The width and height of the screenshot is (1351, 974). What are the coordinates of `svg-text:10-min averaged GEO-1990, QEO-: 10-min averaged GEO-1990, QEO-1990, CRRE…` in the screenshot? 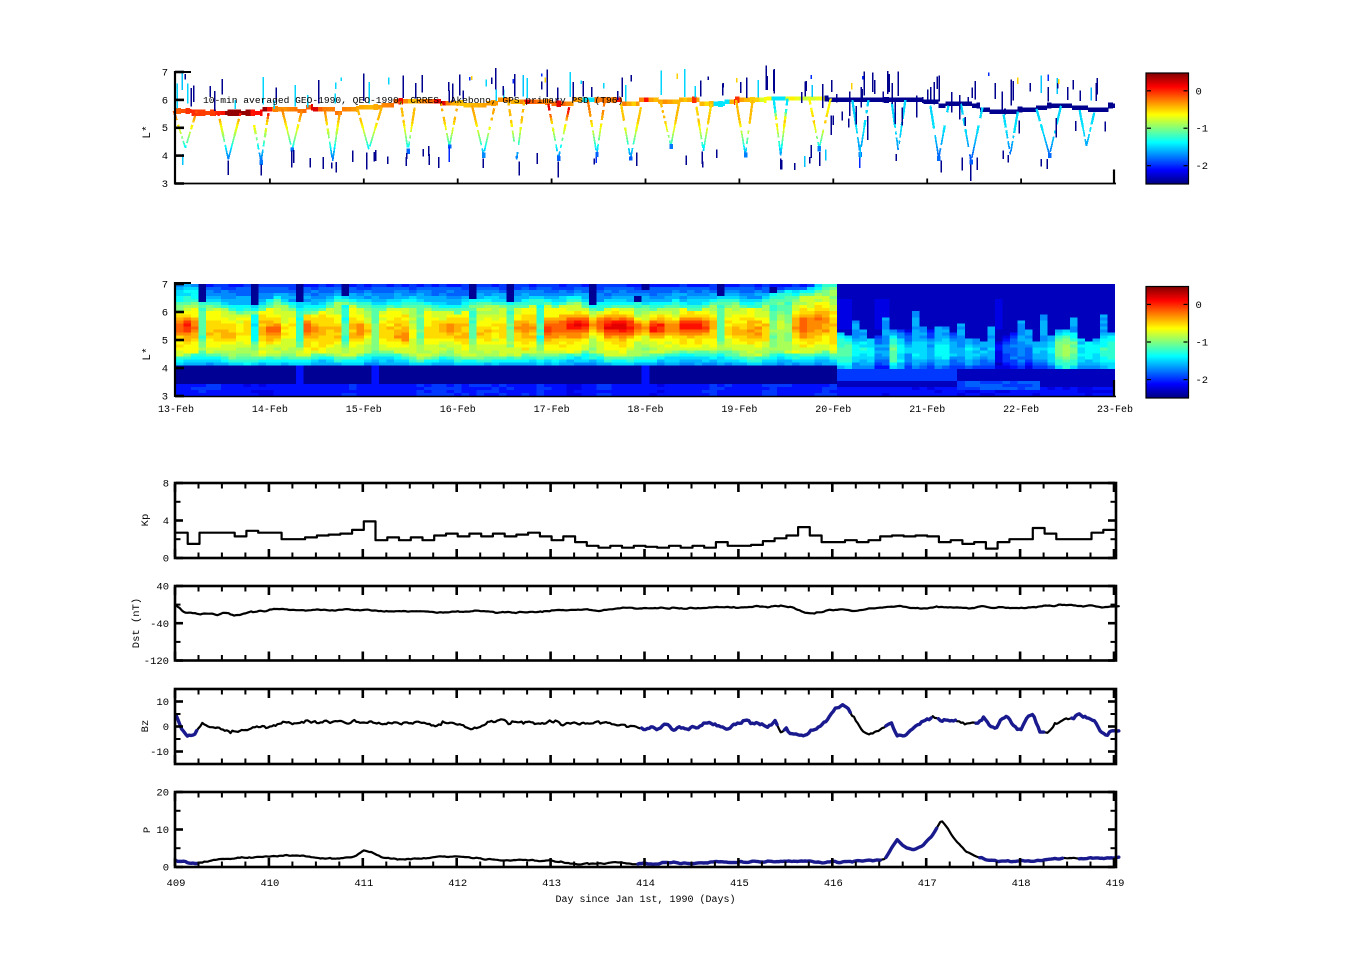 It's located at (413, 100).